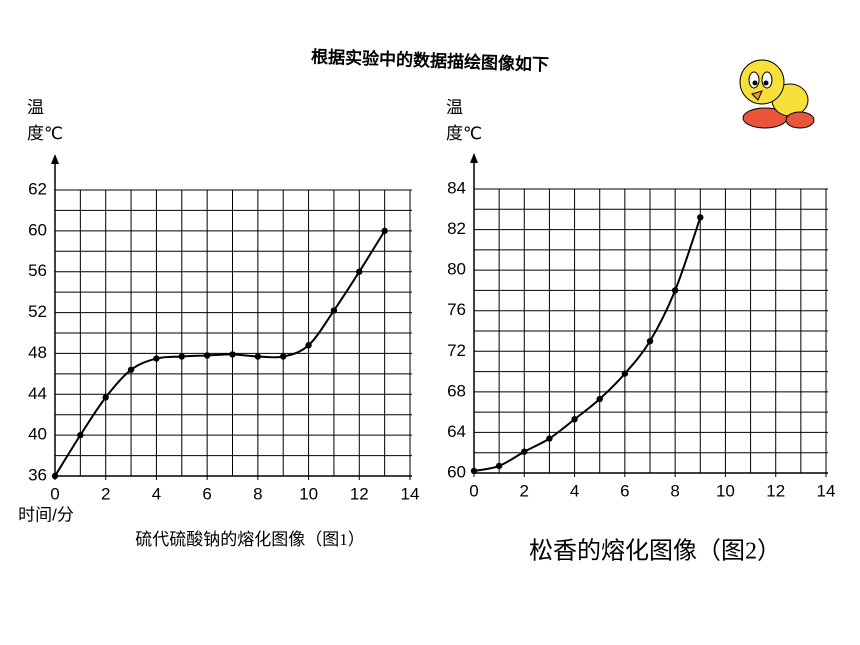 The image size is (860, 645). Describe the element at coordinates (456, 390) in the screenshot. I see `y-tick-label: 68` at that location.